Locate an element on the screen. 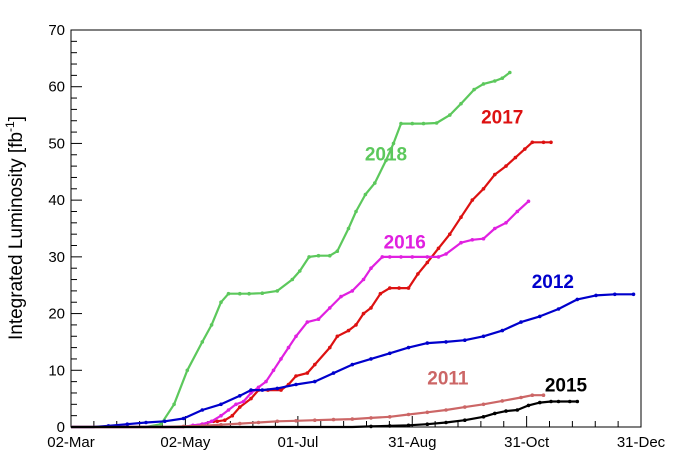 This screenshot has height=474, width=698. series-label-2017: 2017 is located at coordinates (502, 118).